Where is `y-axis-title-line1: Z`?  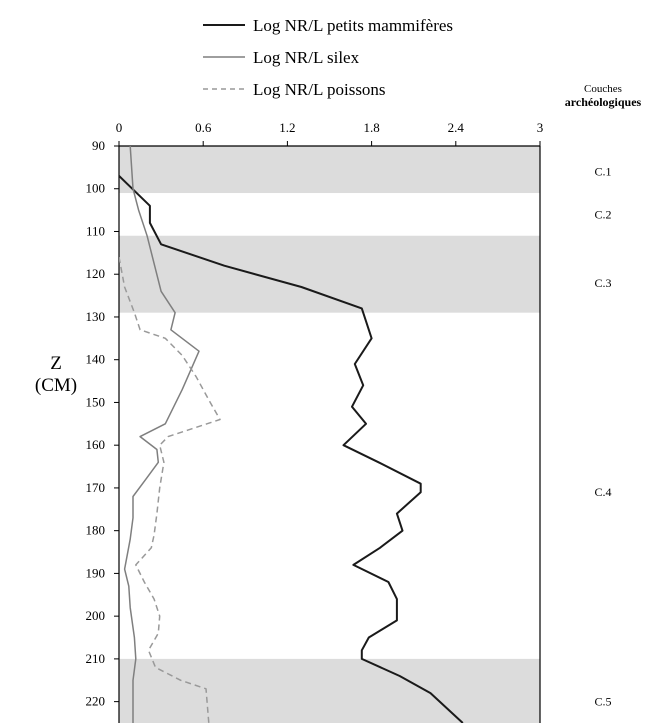
y-axis-title-line1: Z is located at coordinates (56, 363).